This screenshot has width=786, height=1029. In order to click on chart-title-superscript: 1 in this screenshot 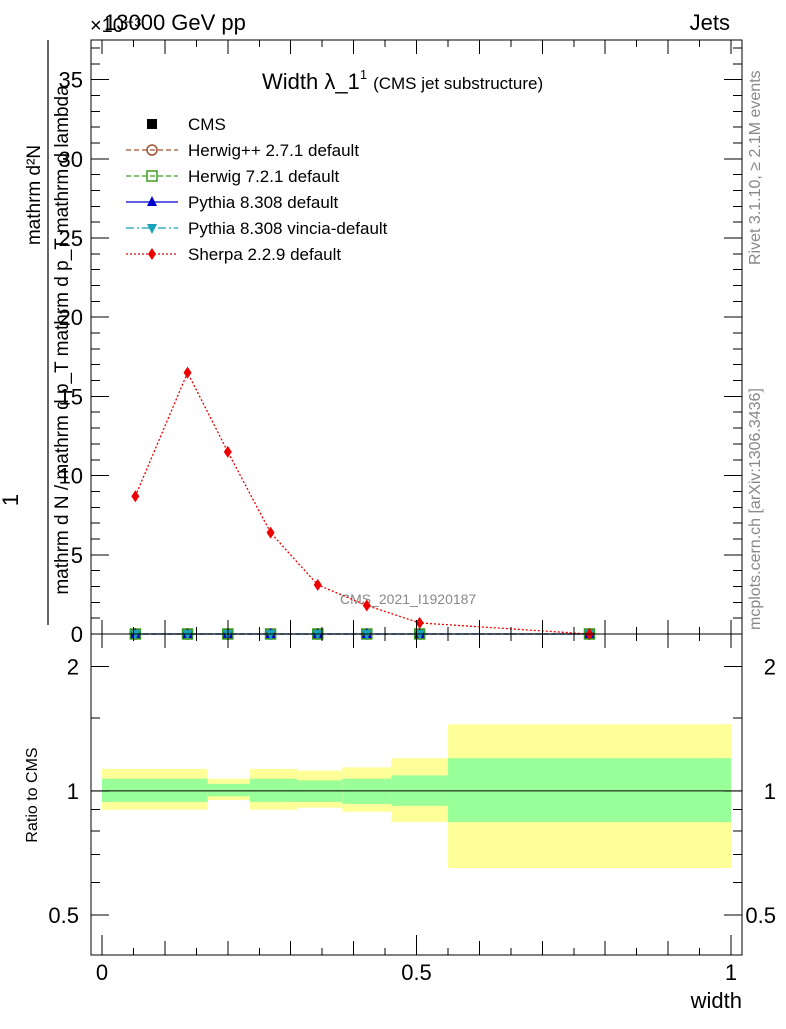, I will do `click(363, 74)`.